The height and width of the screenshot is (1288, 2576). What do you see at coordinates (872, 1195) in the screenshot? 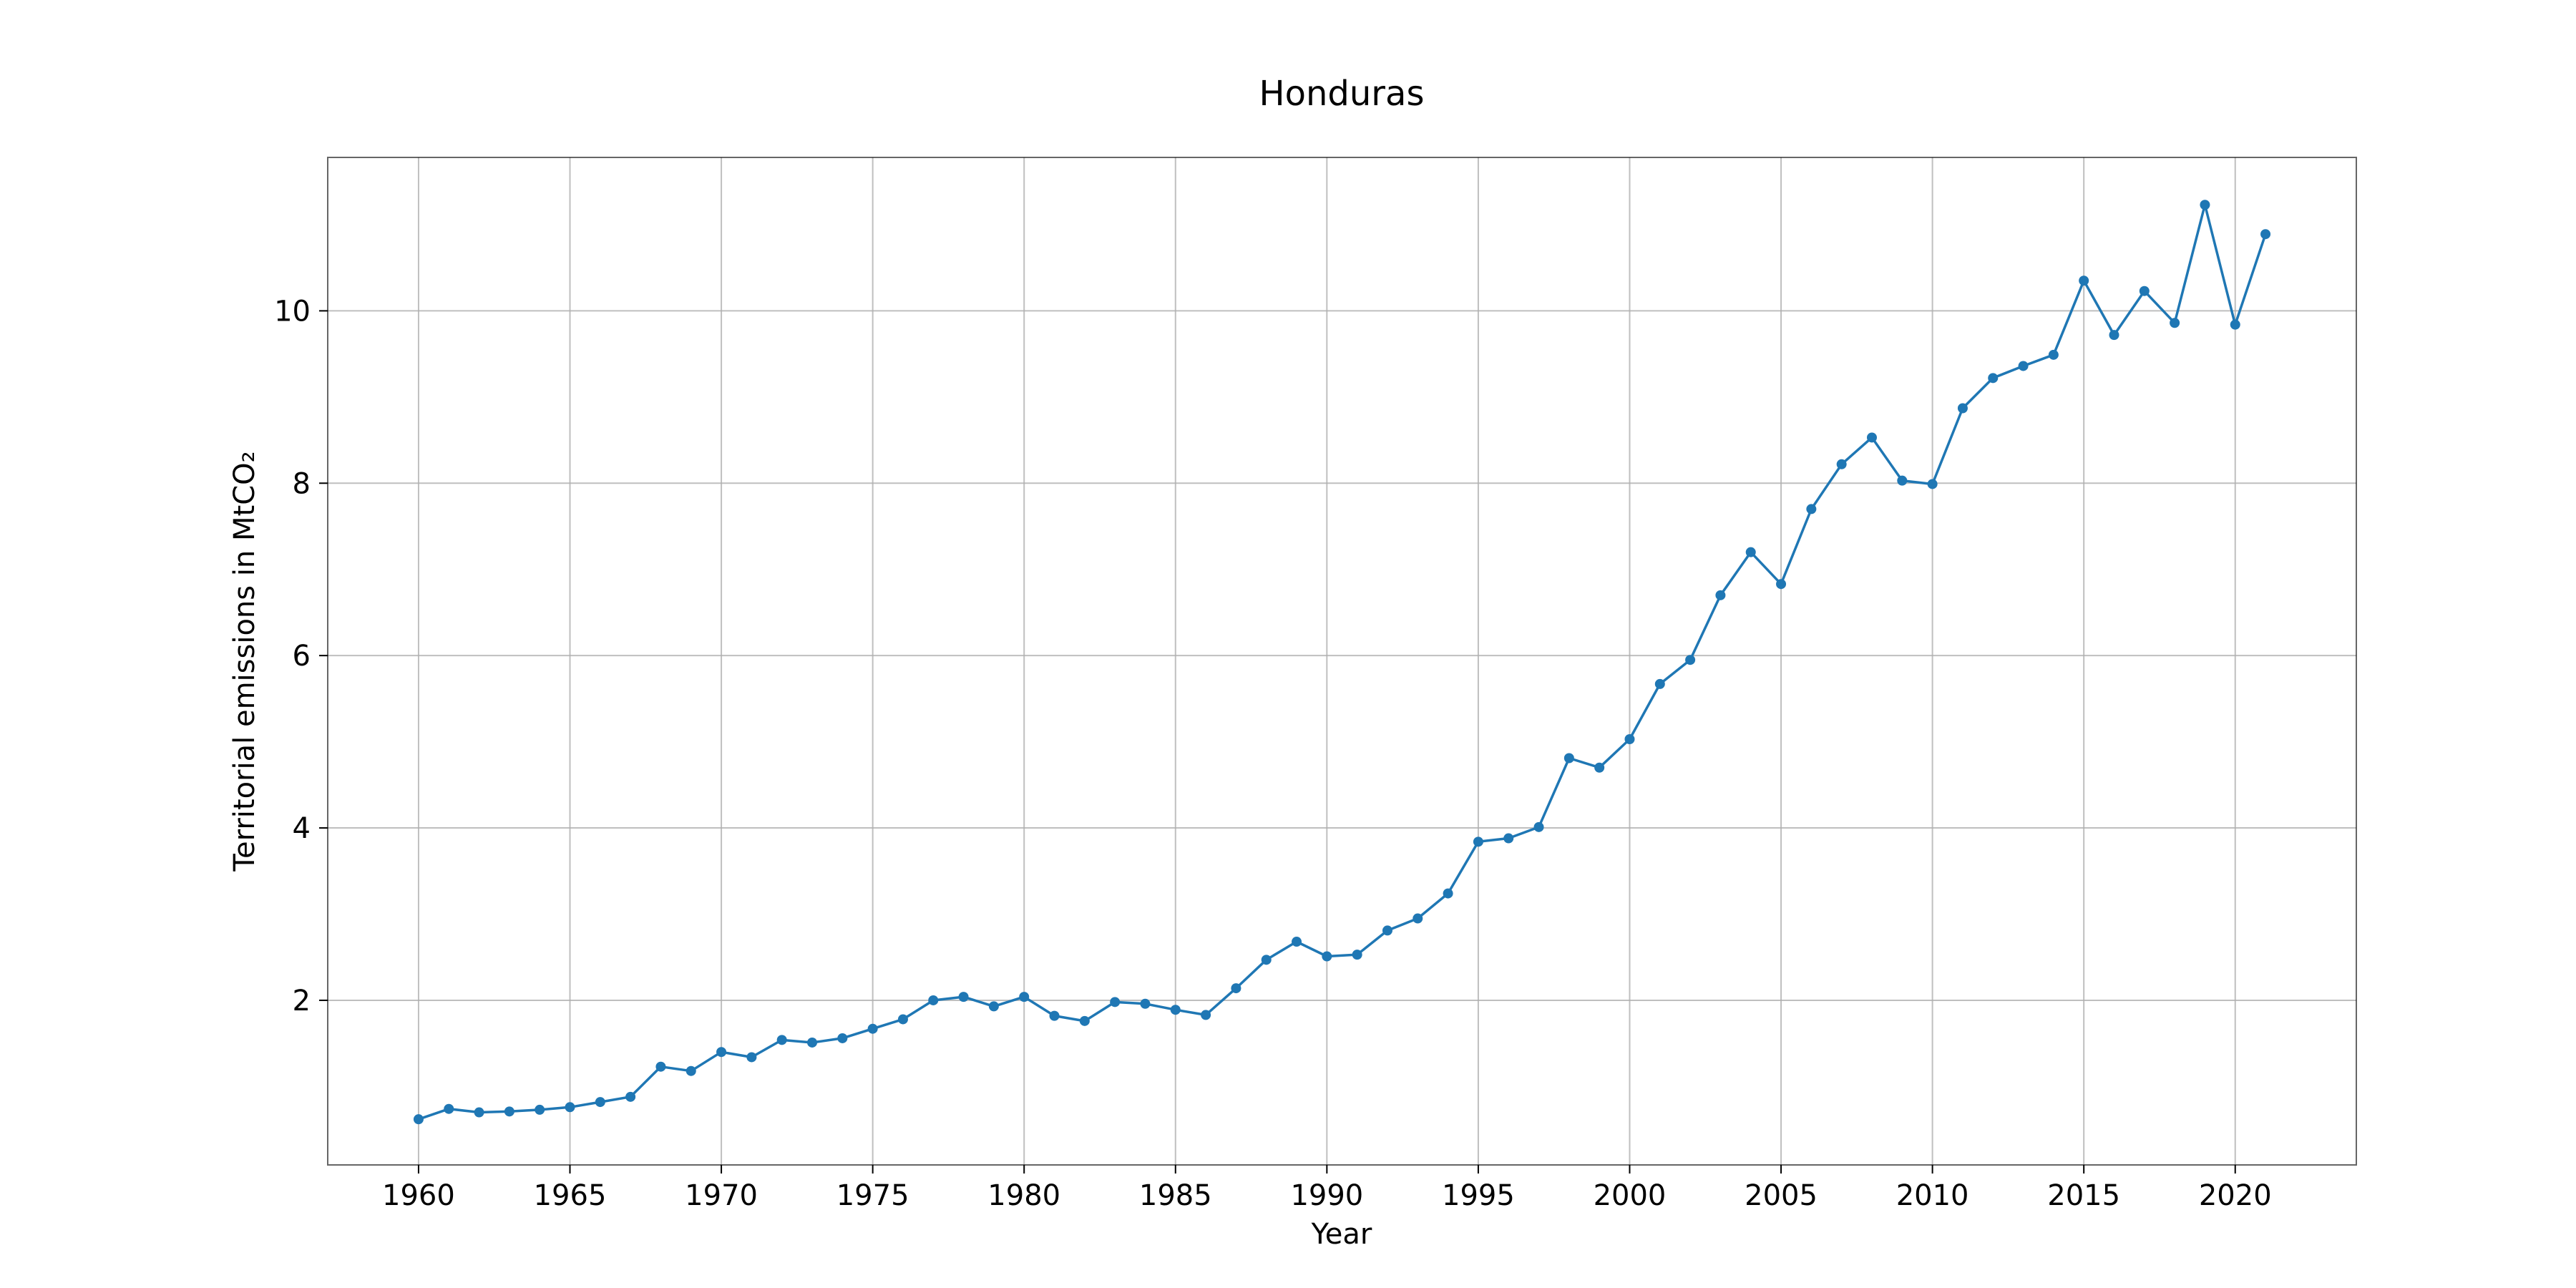
I see `x-tick-label: 1975` at bounding box center [872, 1195].